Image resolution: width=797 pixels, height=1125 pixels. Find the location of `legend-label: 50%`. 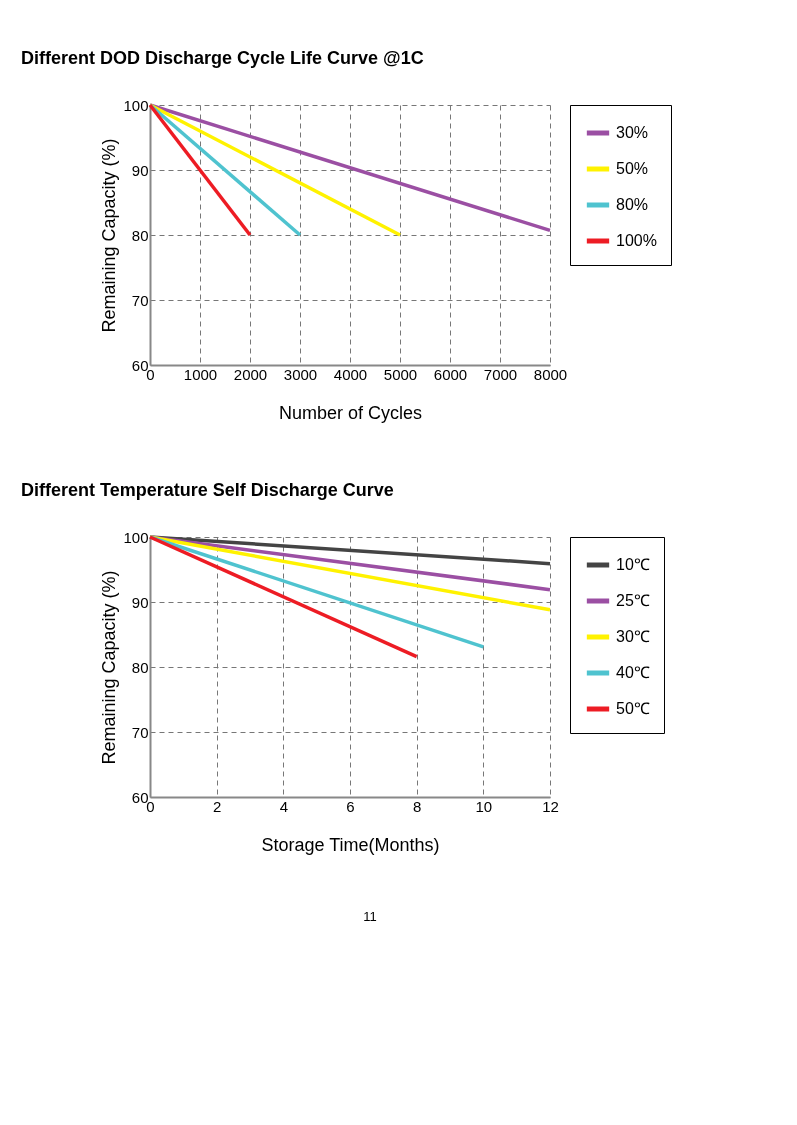

legend-label: 50% is located at coordinates (632, 168).